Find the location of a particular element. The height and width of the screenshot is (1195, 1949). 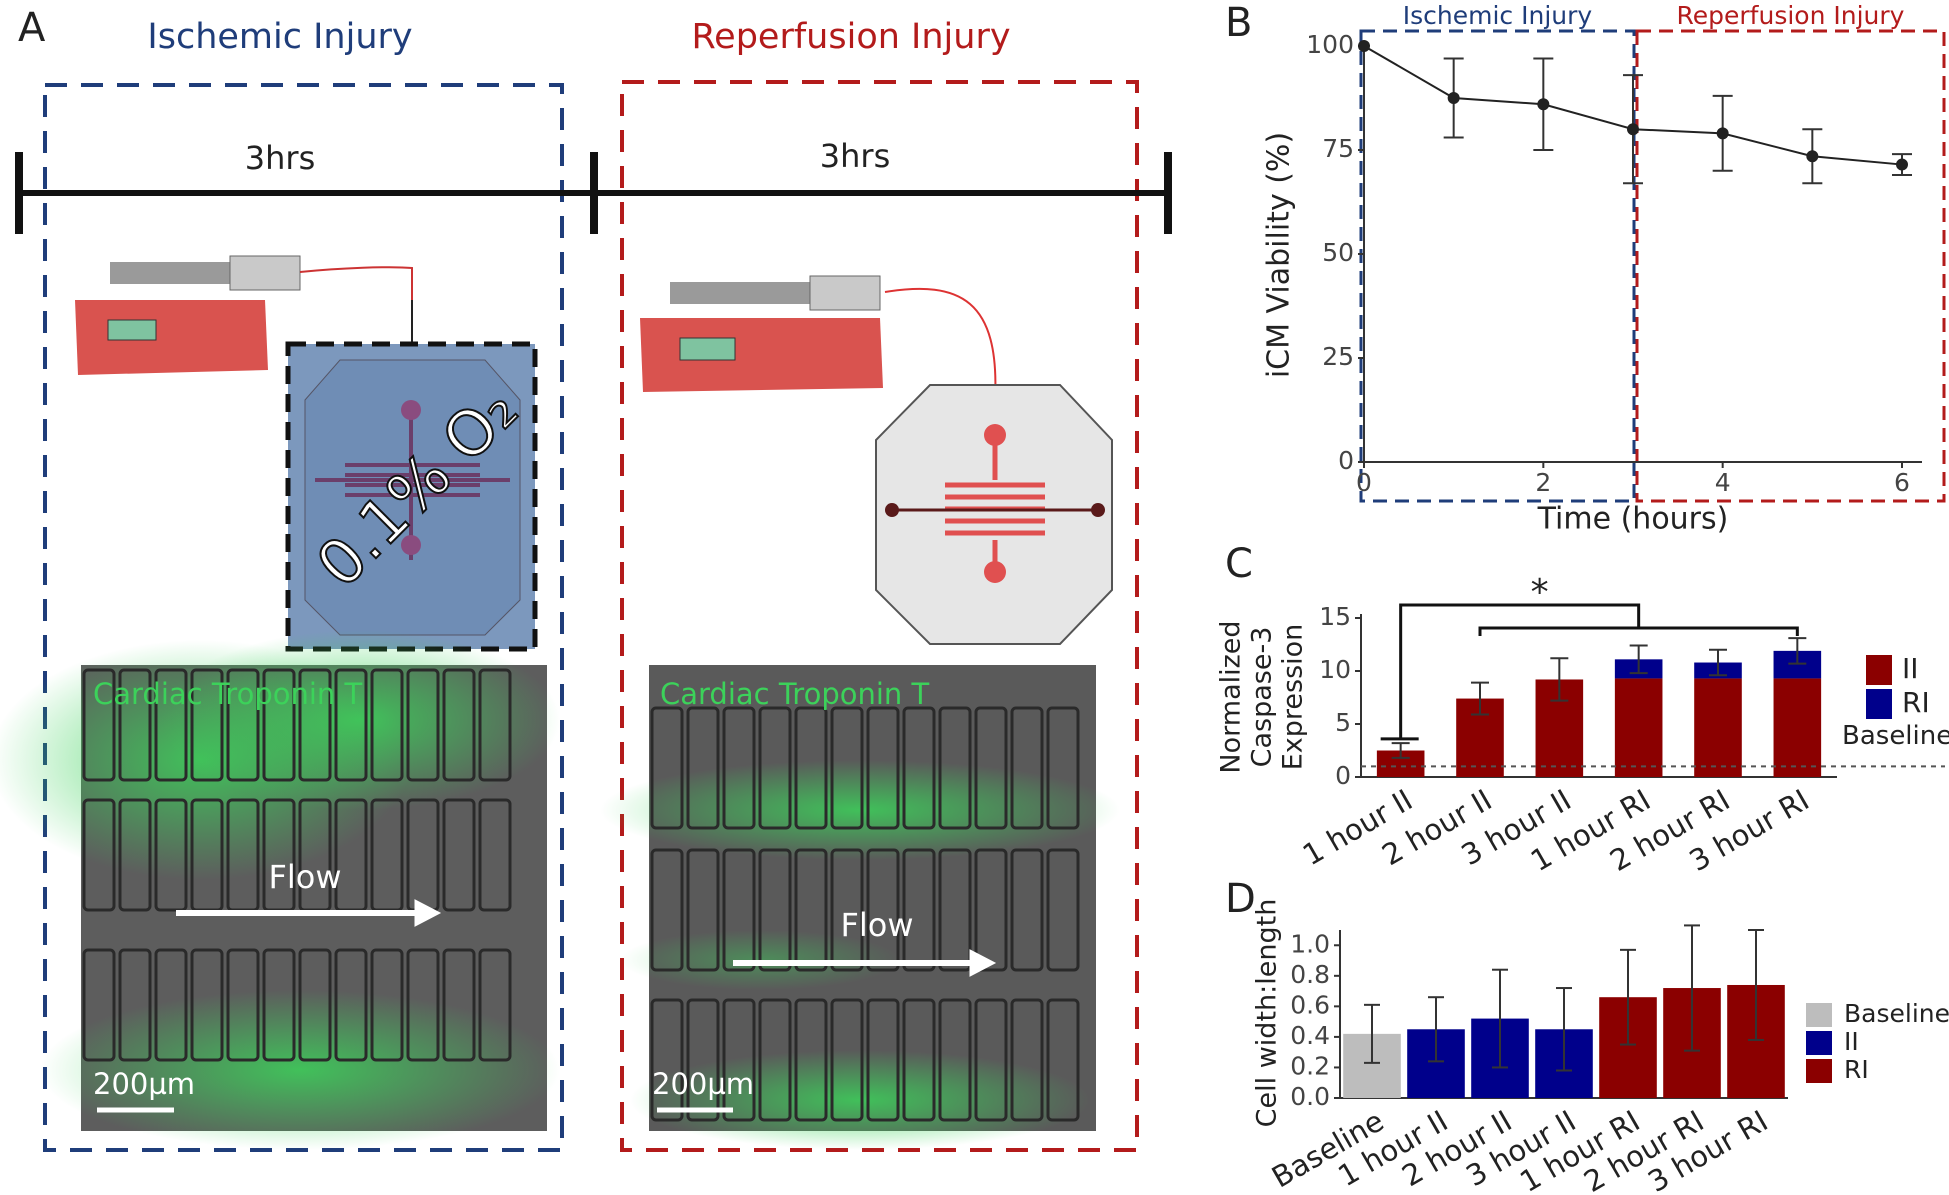

x-tick-label: 0 is located at coordinates (1364, 482).